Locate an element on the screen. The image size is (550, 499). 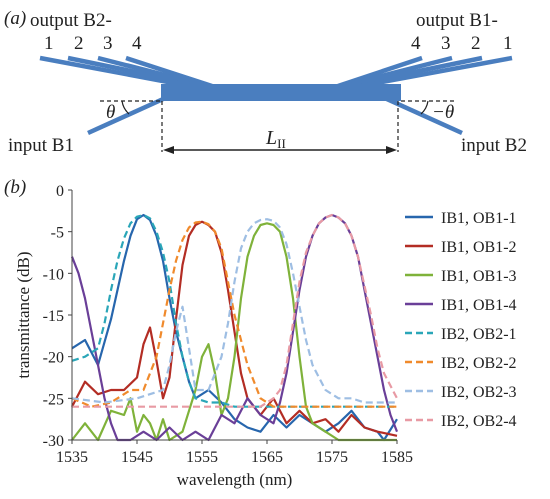
output-waveguides-right is located at coordinates (425, 73).